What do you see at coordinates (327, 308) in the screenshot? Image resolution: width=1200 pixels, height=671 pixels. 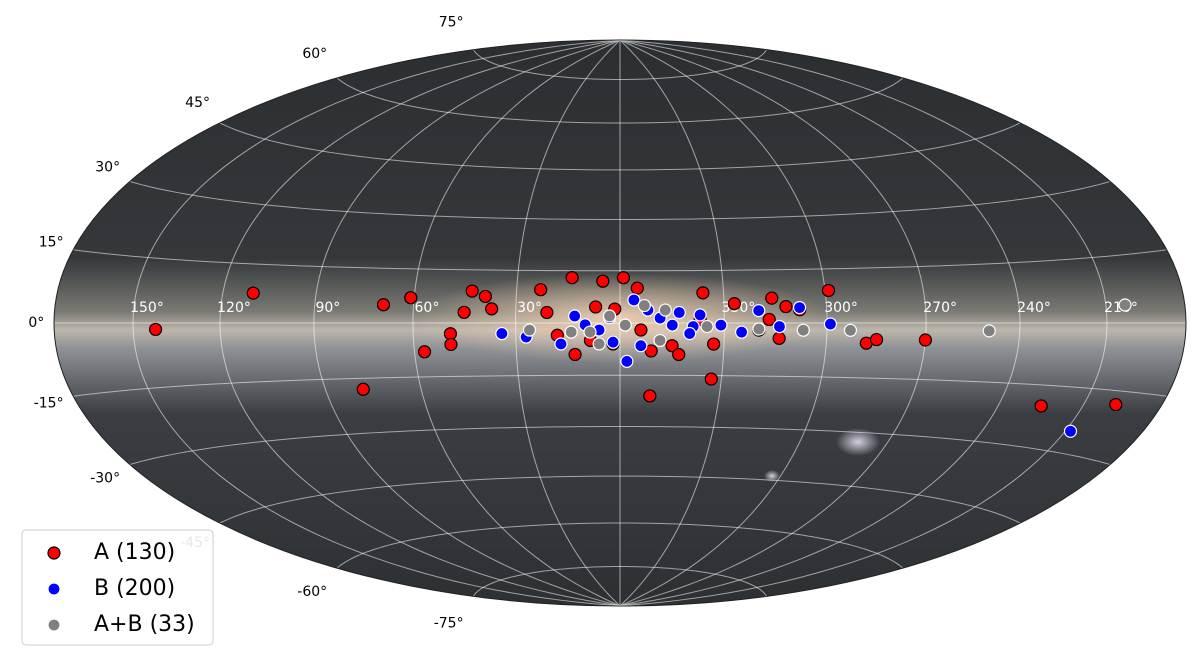 I see `x-tick-label: 90°` at bounding box center [327, 308].